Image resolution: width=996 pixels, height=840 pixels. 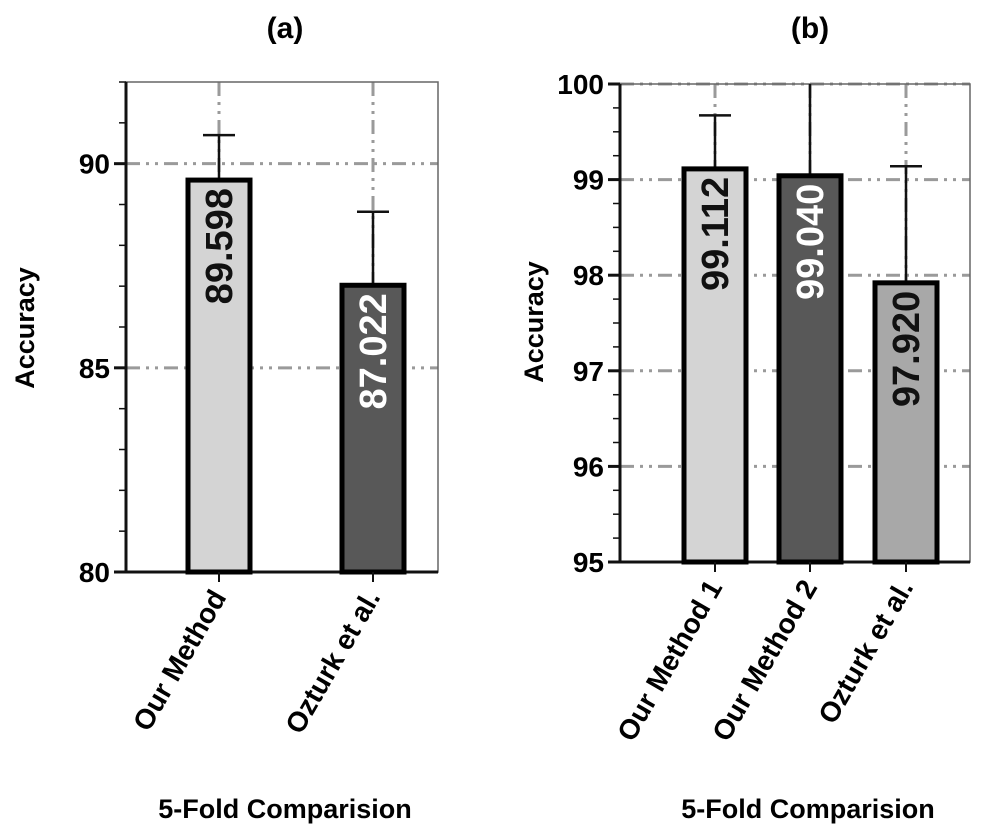 What do you see at coordinates (588, 371) in the screenshot?
I see `y-tick-label: 97` at bounding box center [588, 371].